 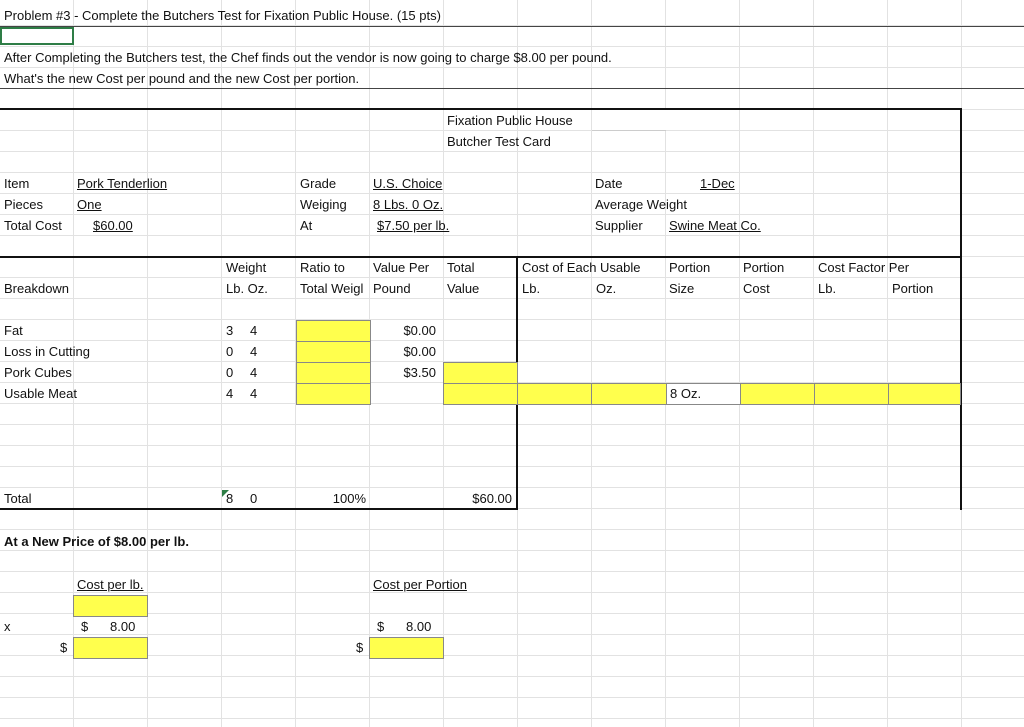 What do you see at coordinates (686, 393) in the screenshot?
I see `portion-size: 8 Oz.` at bounding box center [686, 393].